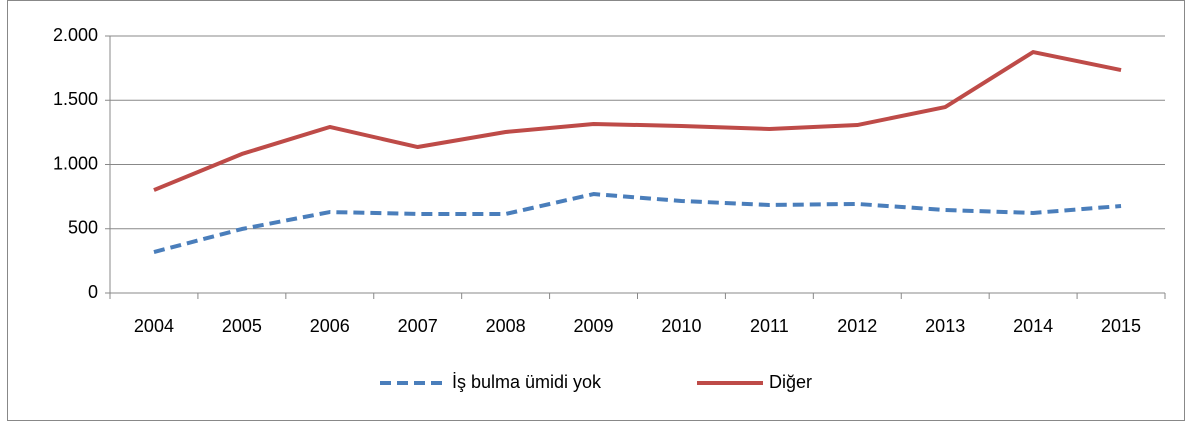 This screenshot has height=426, width=1192. What do you see at coordinates (418, 326) in the screenshot?
I see `x-tick-label: 2007` at bounding box center [418, 326].